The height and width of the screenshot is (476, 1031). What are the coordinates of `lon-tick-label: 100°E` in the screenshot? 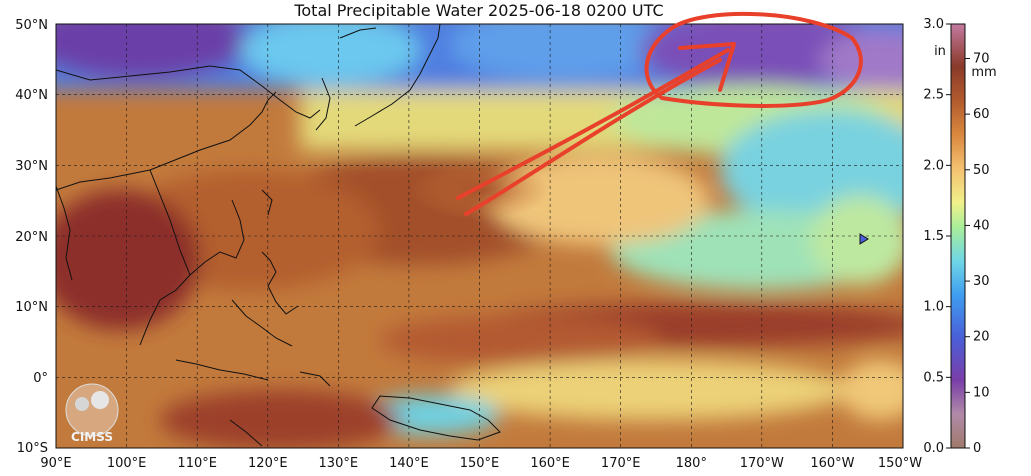 It's located at (127, 463).